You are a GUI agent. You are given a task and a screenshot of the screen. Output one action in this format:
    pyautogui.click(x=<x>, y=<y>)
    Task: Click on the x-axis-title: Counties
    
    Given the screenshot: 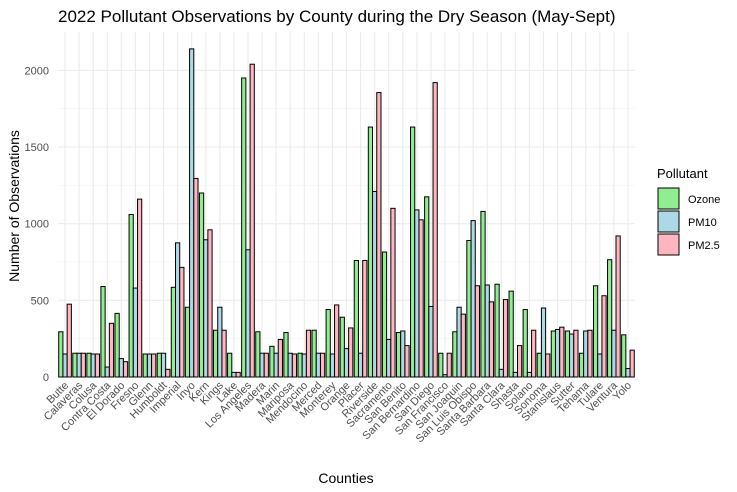 What is the action you would take?
    pyautogui.click(x=345, y=478)
    